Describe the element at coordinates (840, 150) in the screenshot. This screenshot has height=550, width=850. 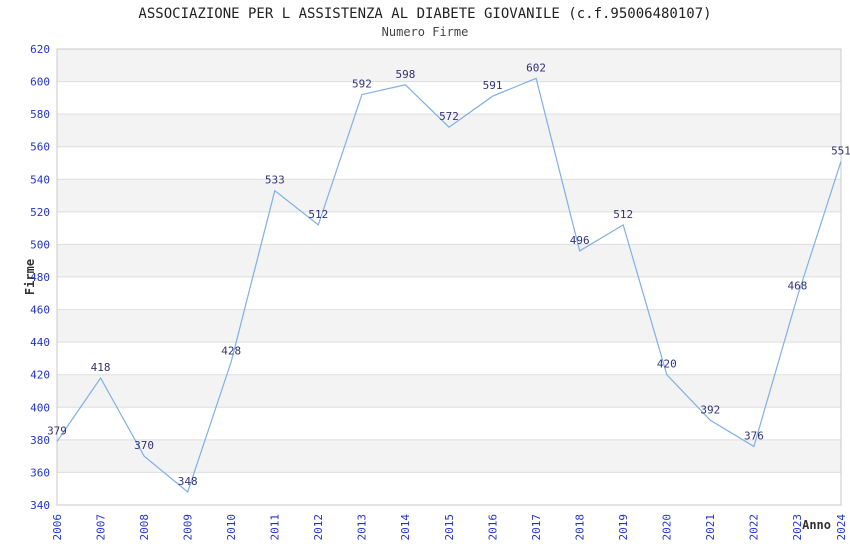
I see `data-label: 551` at that location.